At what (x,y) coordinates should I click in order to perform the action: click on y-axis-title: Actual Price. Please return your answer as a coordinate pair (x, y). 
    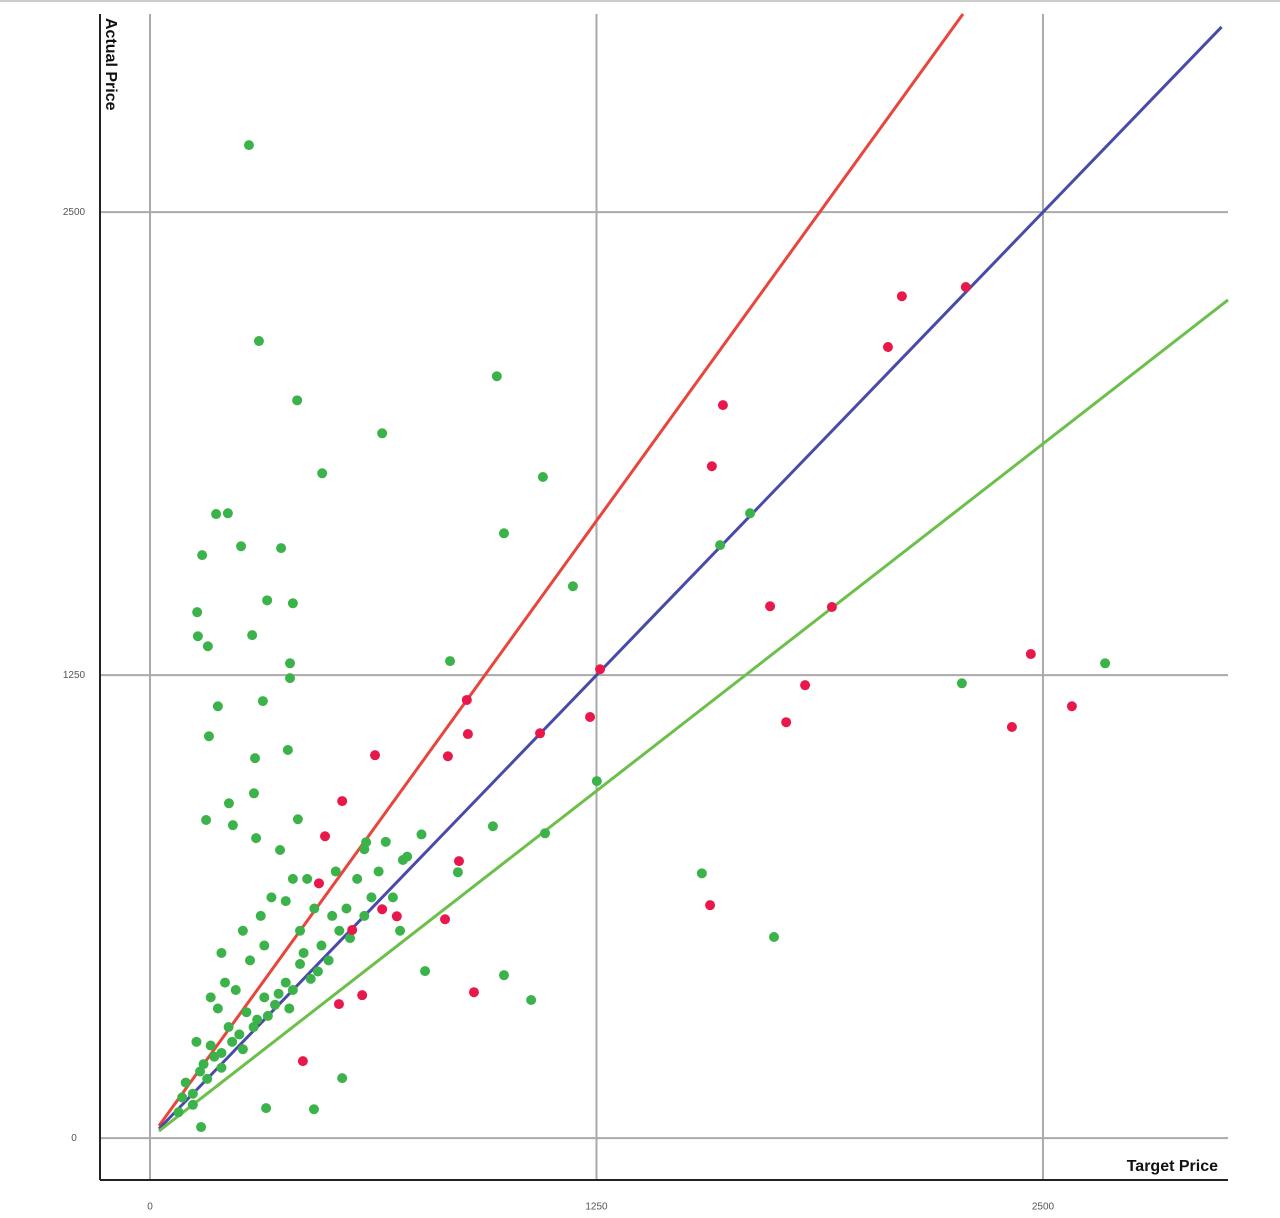
    Looking at the image, I should click on (110, 64).